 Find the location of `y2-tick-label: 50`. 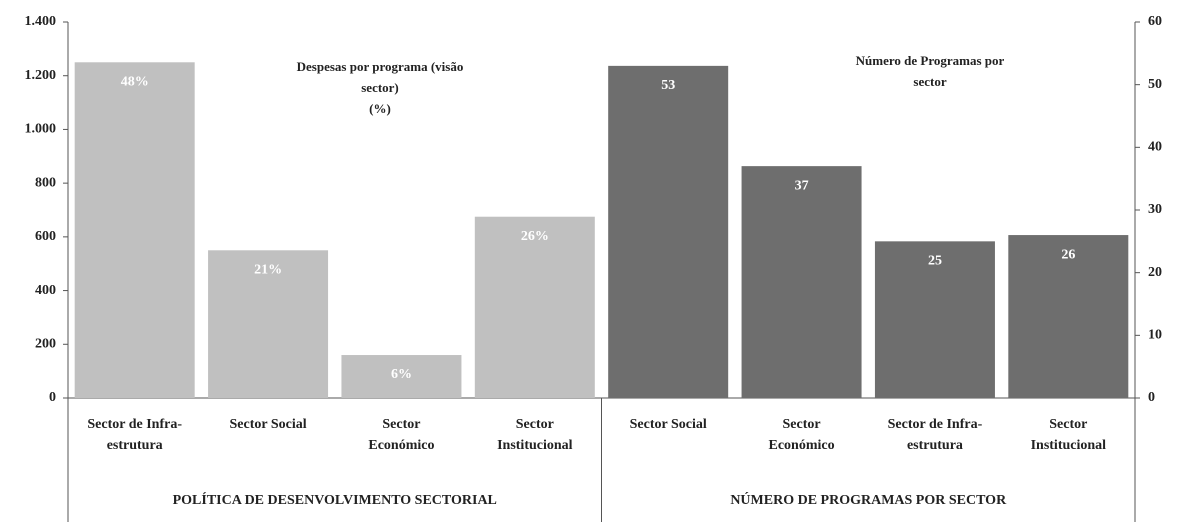

y2-tick-label: 50 is located at coordinates (1155, 84).